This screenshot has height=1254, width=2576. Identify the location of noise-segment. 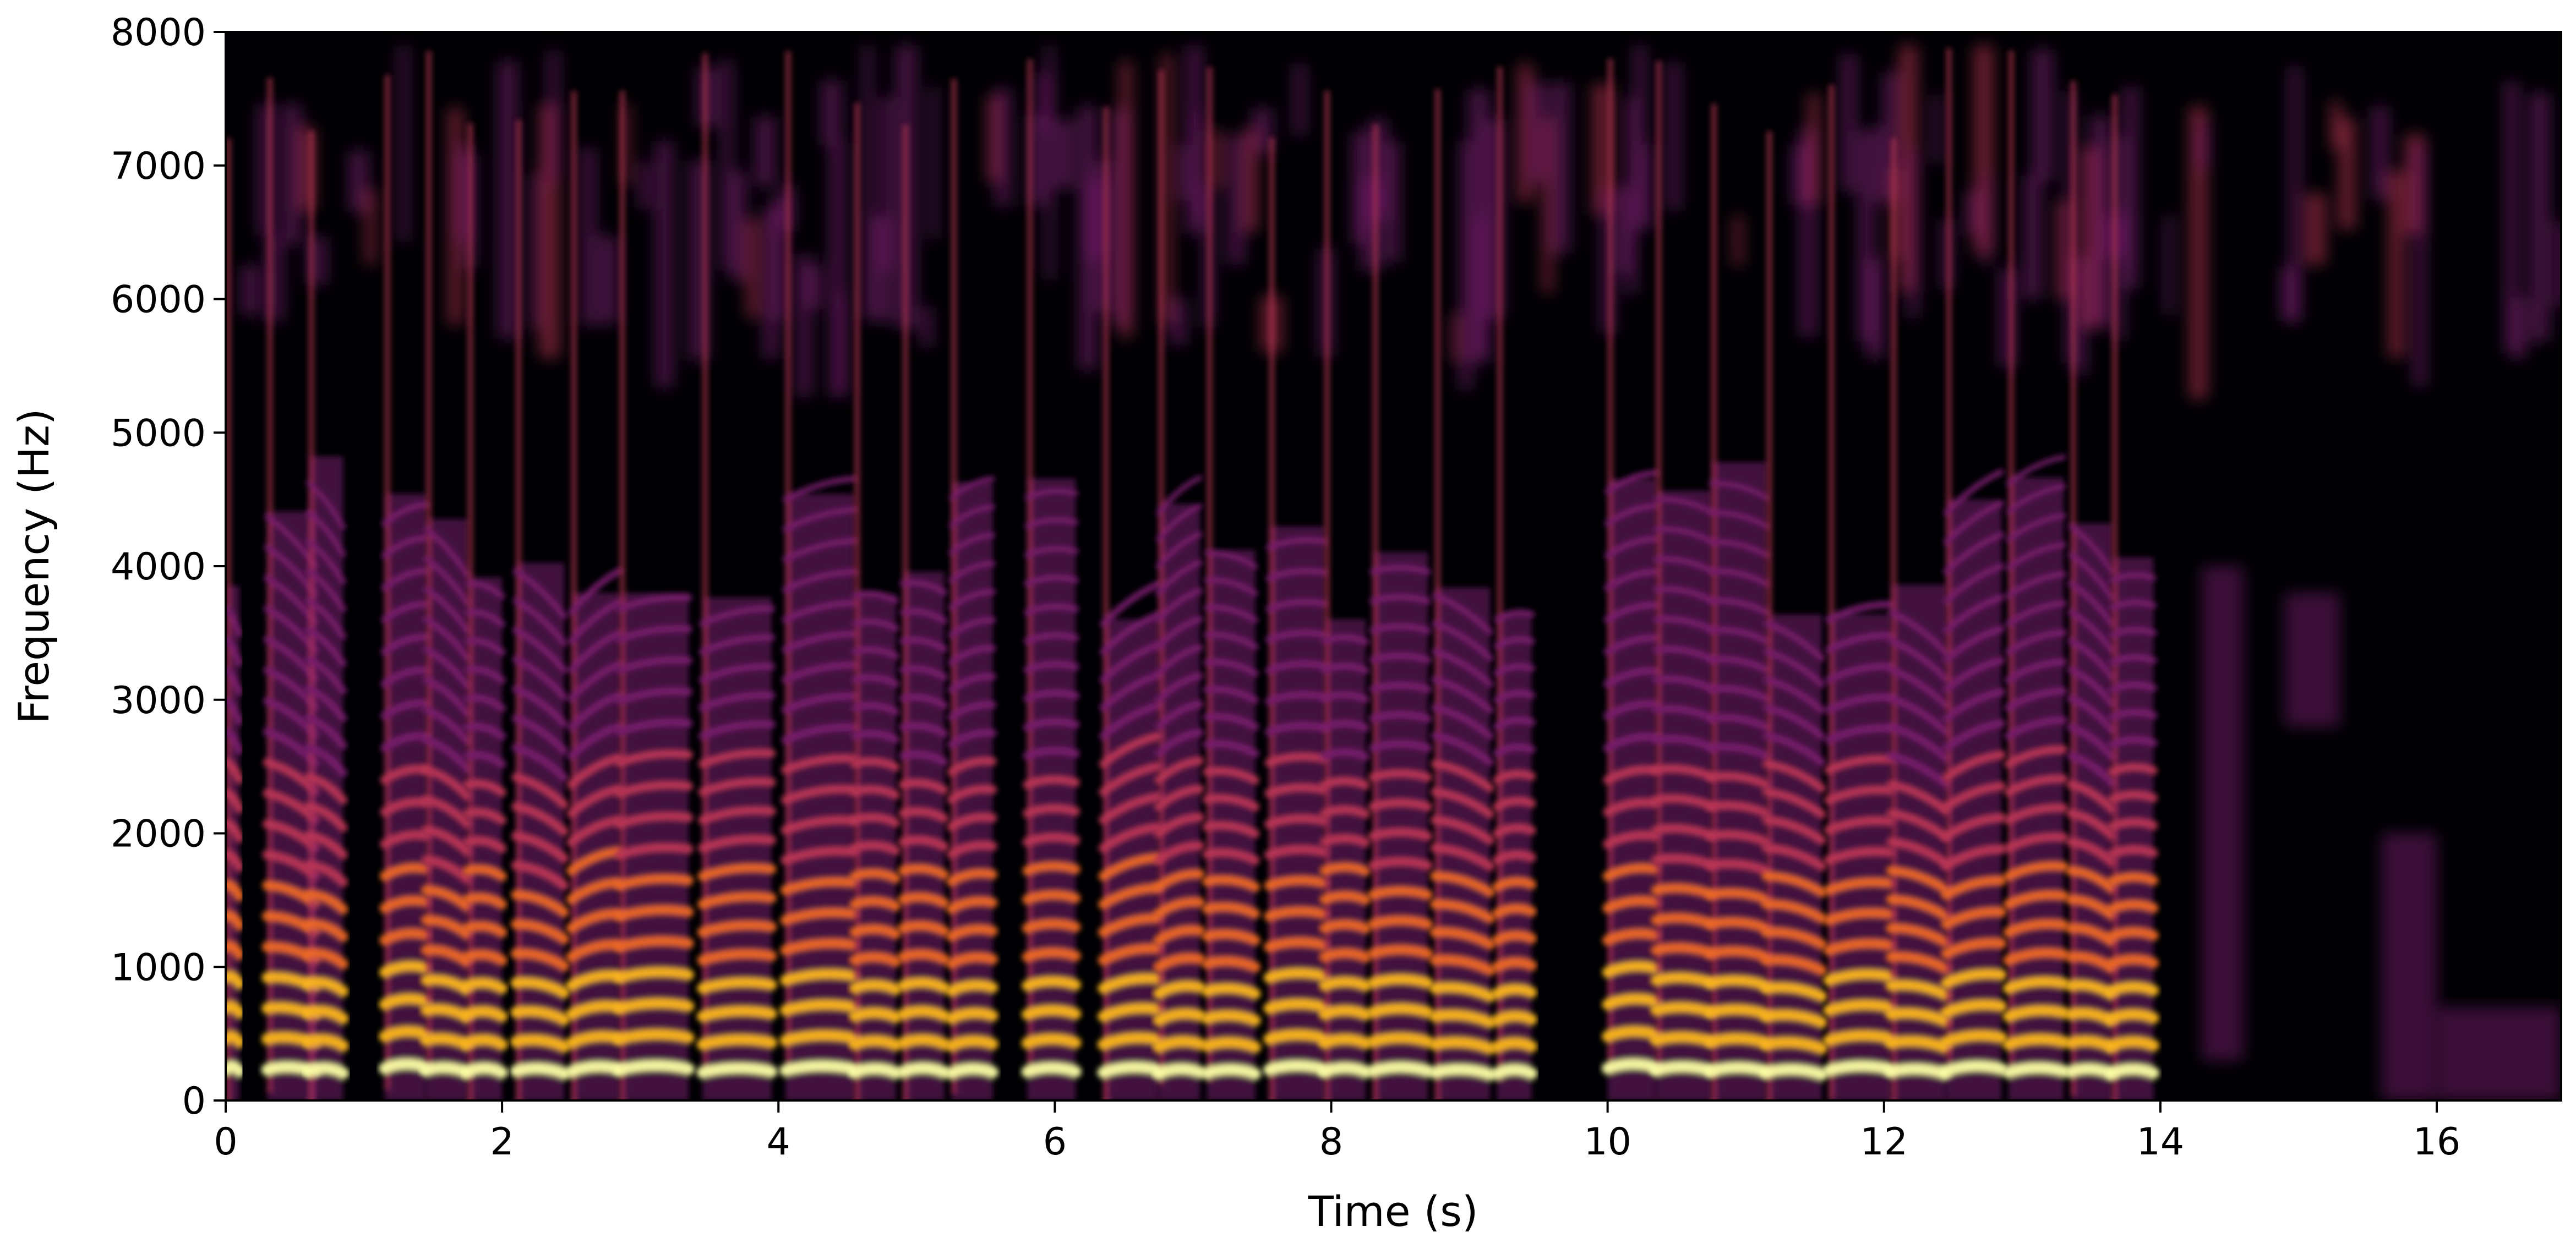
(2499, 1053).